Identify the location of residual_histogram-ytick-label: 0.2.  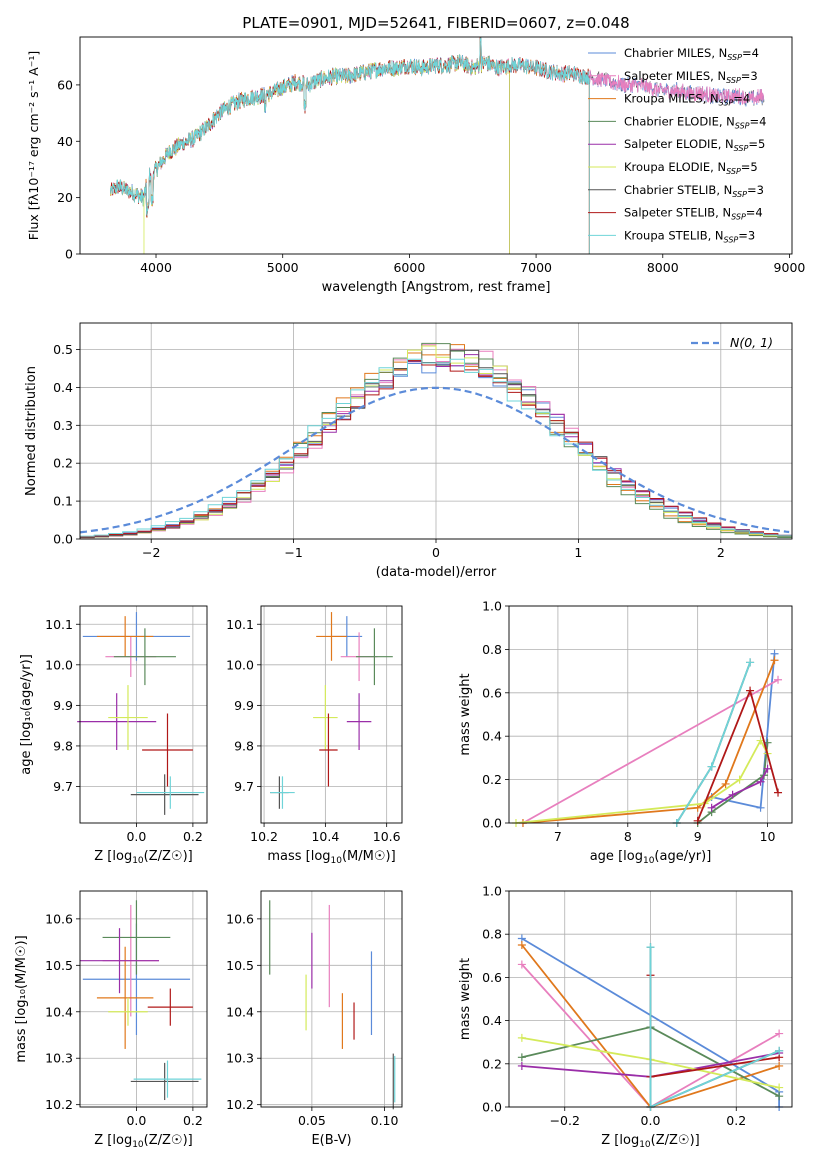
(63, 463).